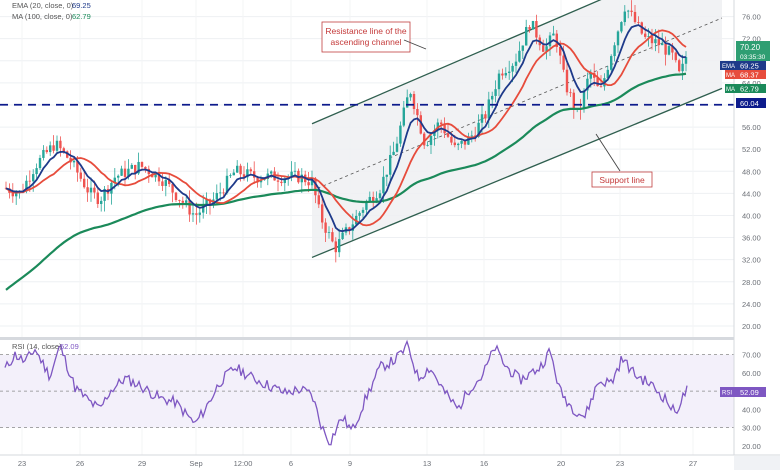 Image resolution: width=780 pixels, height=470 pixels. What do you see at coordinates (366, 42) in the screenshot?
I see `resistance-label-2: ascending channel` at bounding box center [366, 42].